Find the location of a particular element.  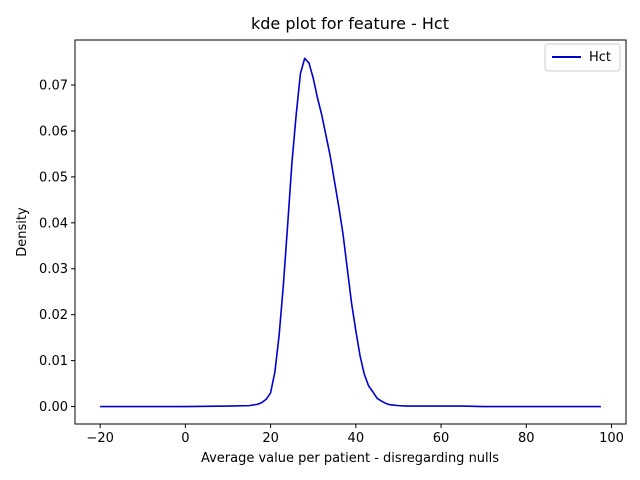

legend-frame is located at coordinates (582, 57).